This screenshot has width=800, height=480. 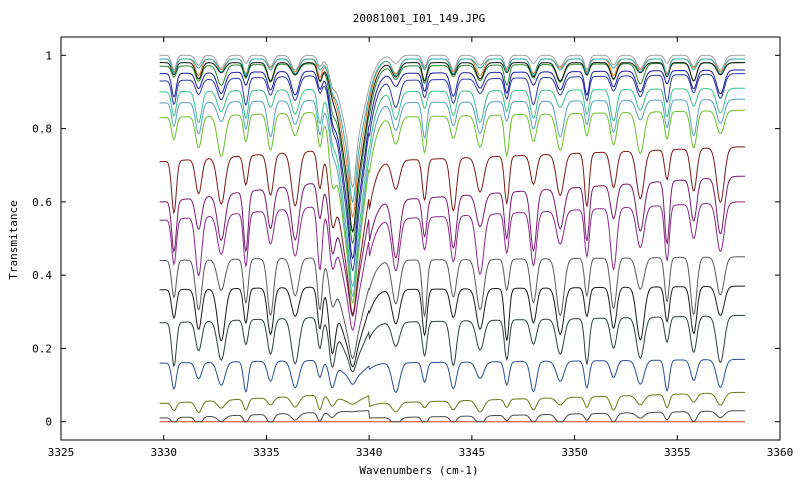 What do you see at coordinates (418, 470) in the screenshot?
I see `x-axis-label: Wavenumbers (cm-1)` at bounding box center [418, 470].